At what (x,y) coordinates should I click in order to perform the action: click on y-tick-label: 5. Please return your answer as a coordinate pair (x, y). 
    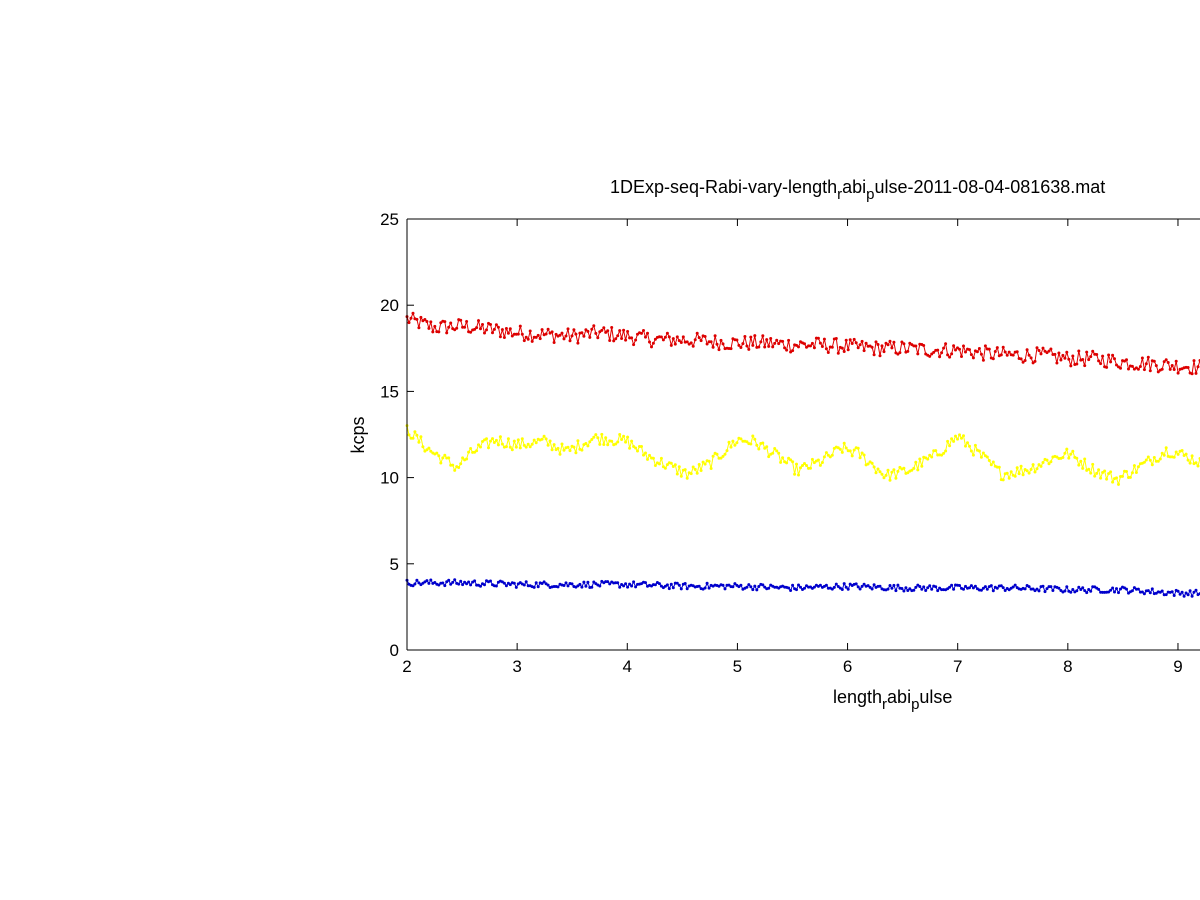
    Looking at the image, I should click on (394, 564).